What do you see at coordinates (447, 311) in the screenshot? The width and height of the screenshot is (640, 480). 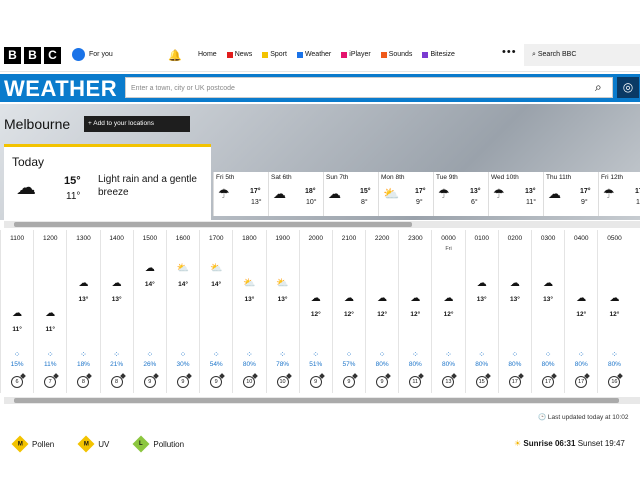 I see `hourly-slot: 0000 Fri ☁ 12° ⁘ 80% 13` at bounding box center [447, 311].